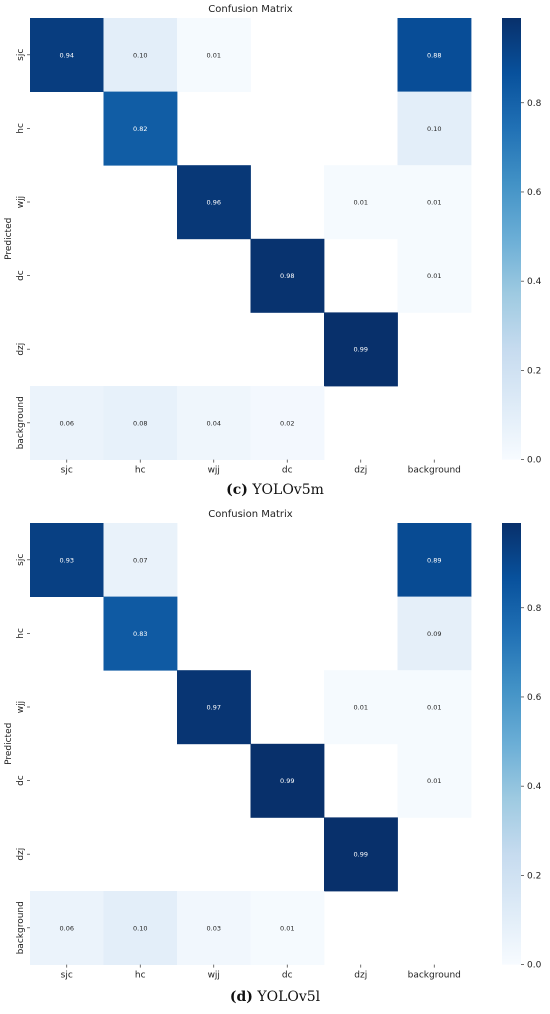  I want to click on cell-value-label: 0.83, so click(140, 634).